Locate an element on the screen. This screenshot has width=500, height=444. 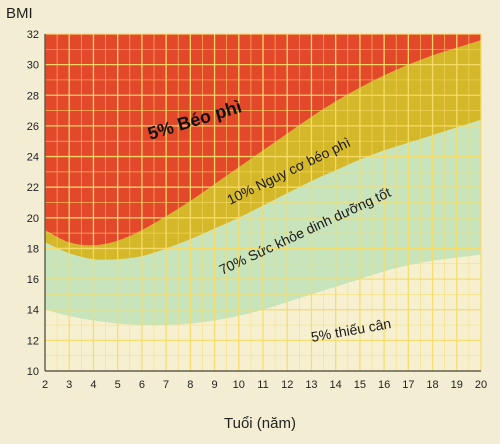
y-tick-label: 28 is located at coordinates (33, 96).